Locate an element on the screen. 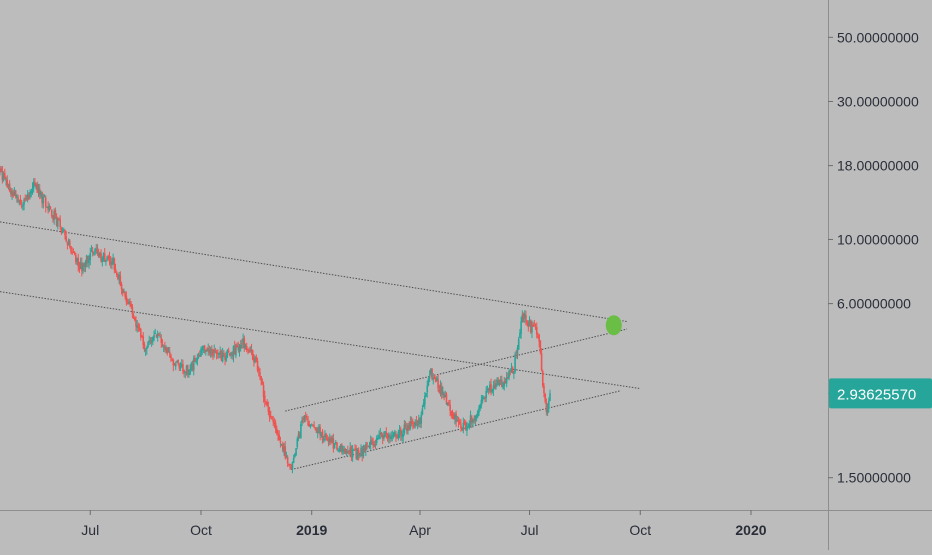 This screenshot has width=932, height=555. current-price-badge is located at coordinates (880, 393).